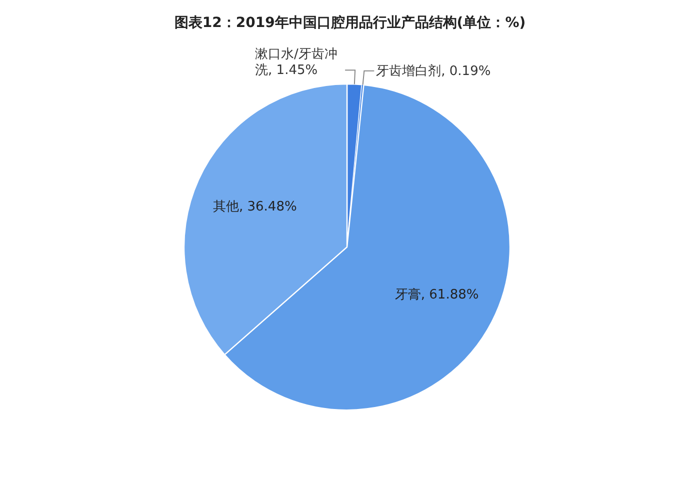 The width and height of the screenshot is (700, 494). I want to click on slice-label: 牙膏, 61.88%, so click(436, 294).